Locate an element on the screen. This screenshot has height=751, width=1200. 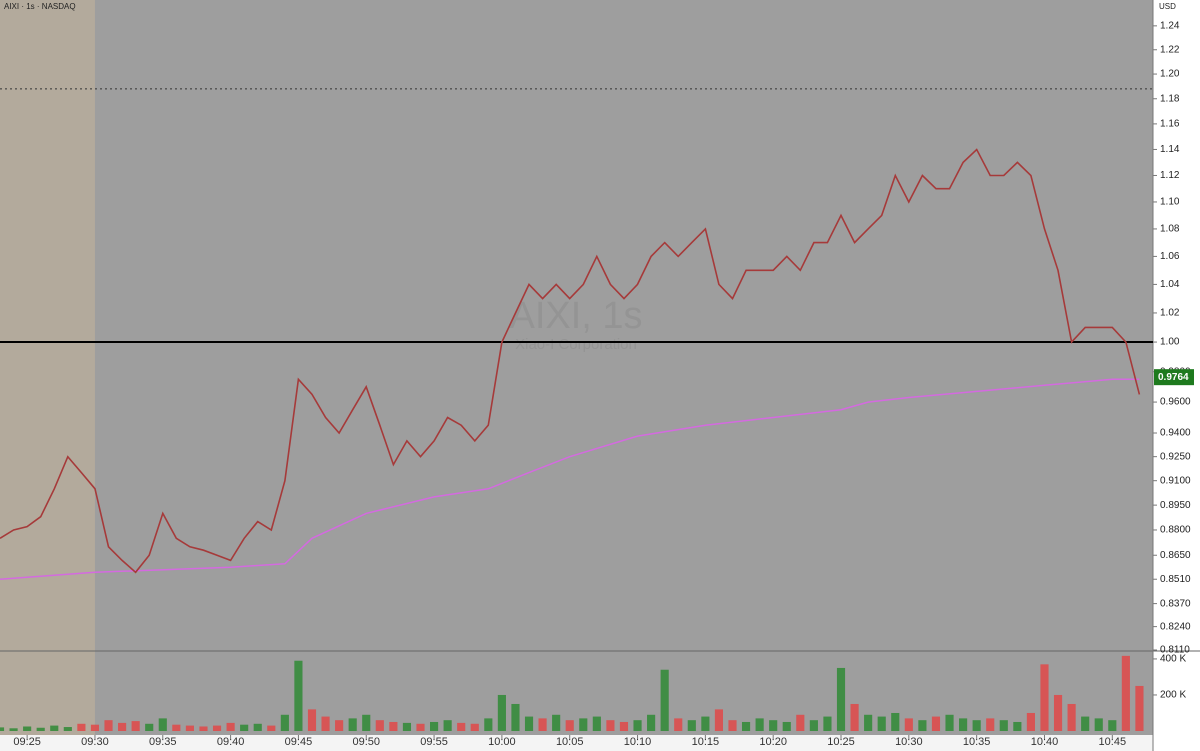
x-tick-label: 09:50 is located at coordinates (366, 742).